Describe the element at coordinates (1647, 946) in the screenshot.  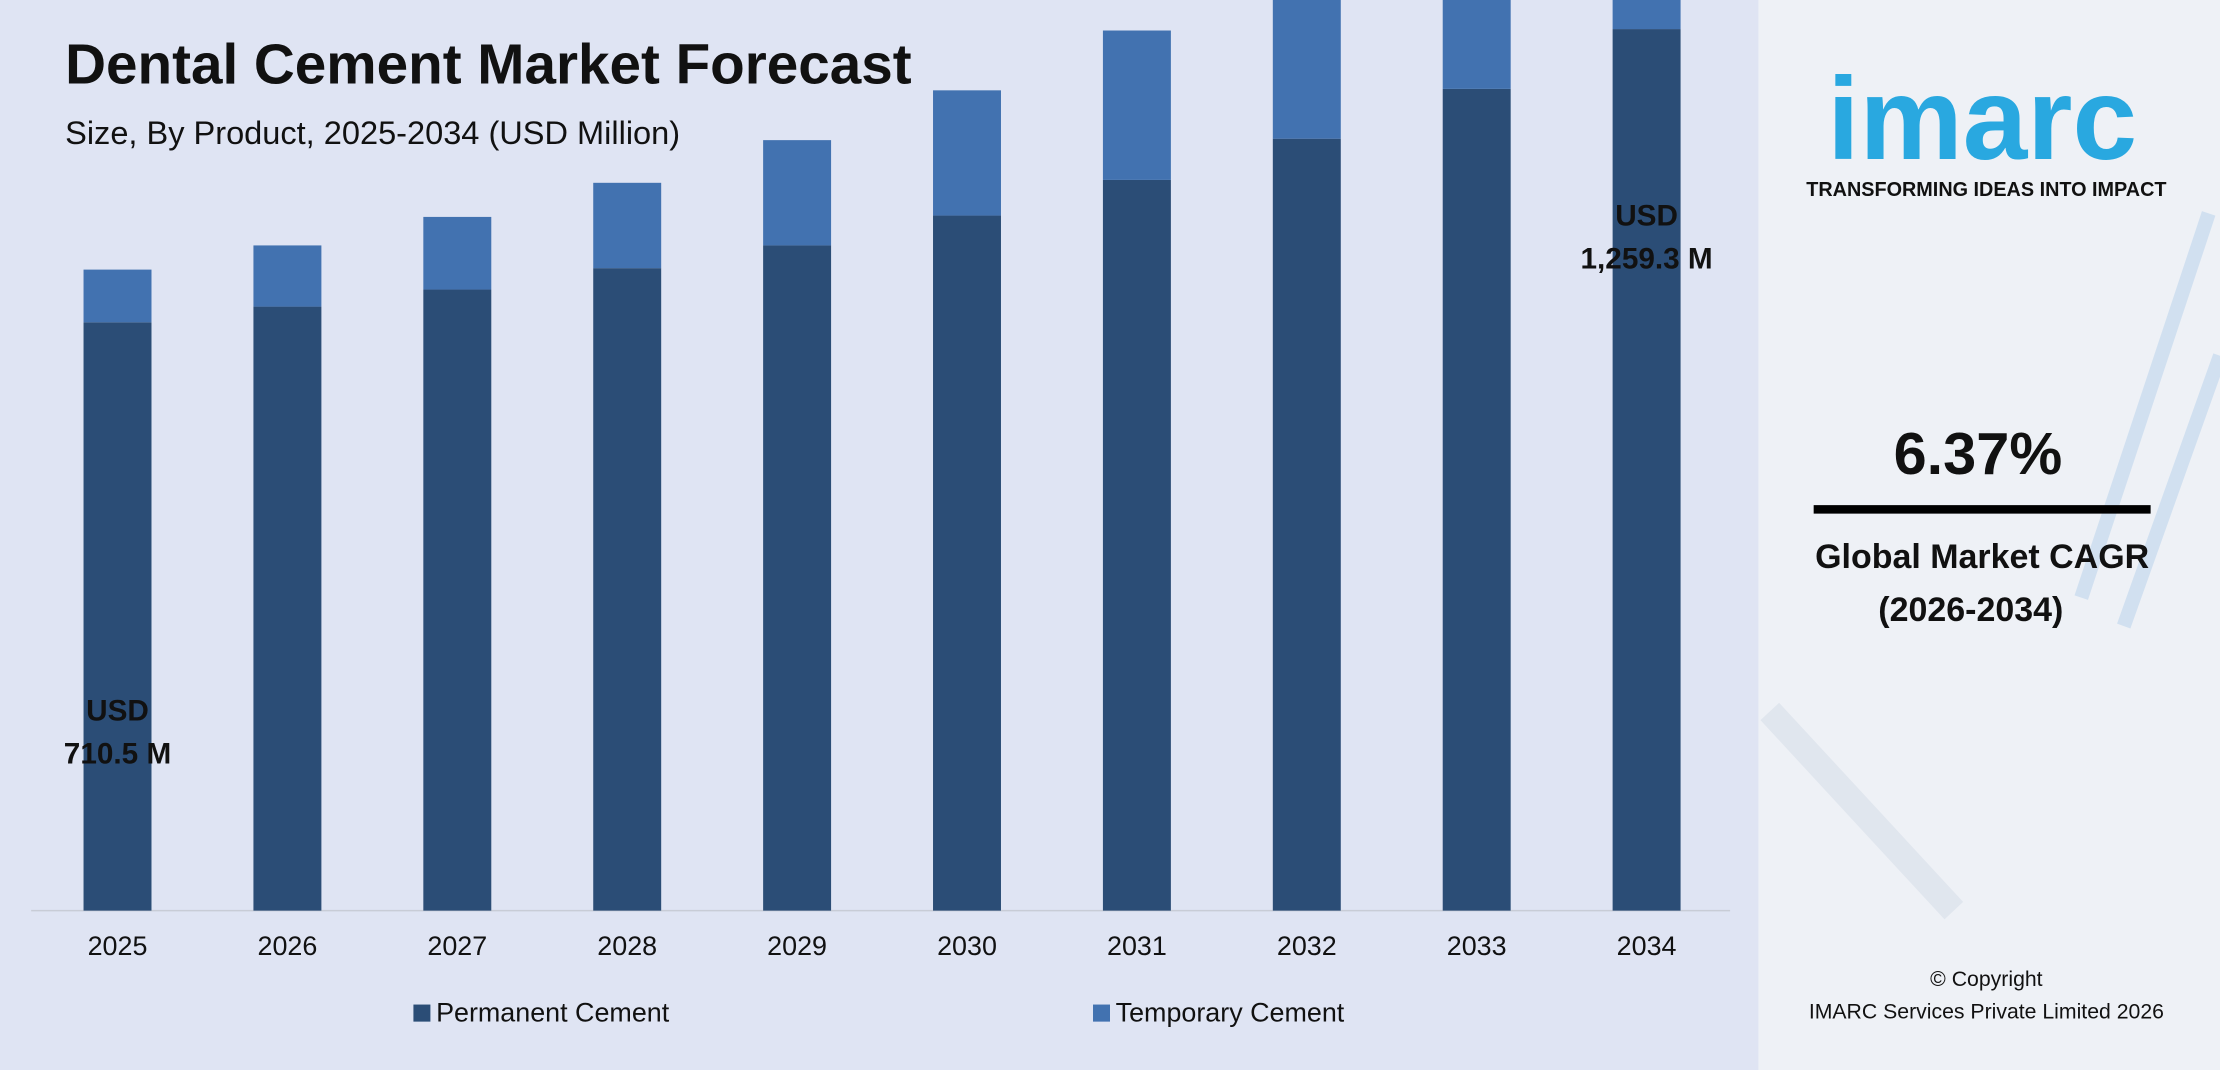
I see `x-tick-label: 2034` at that location.